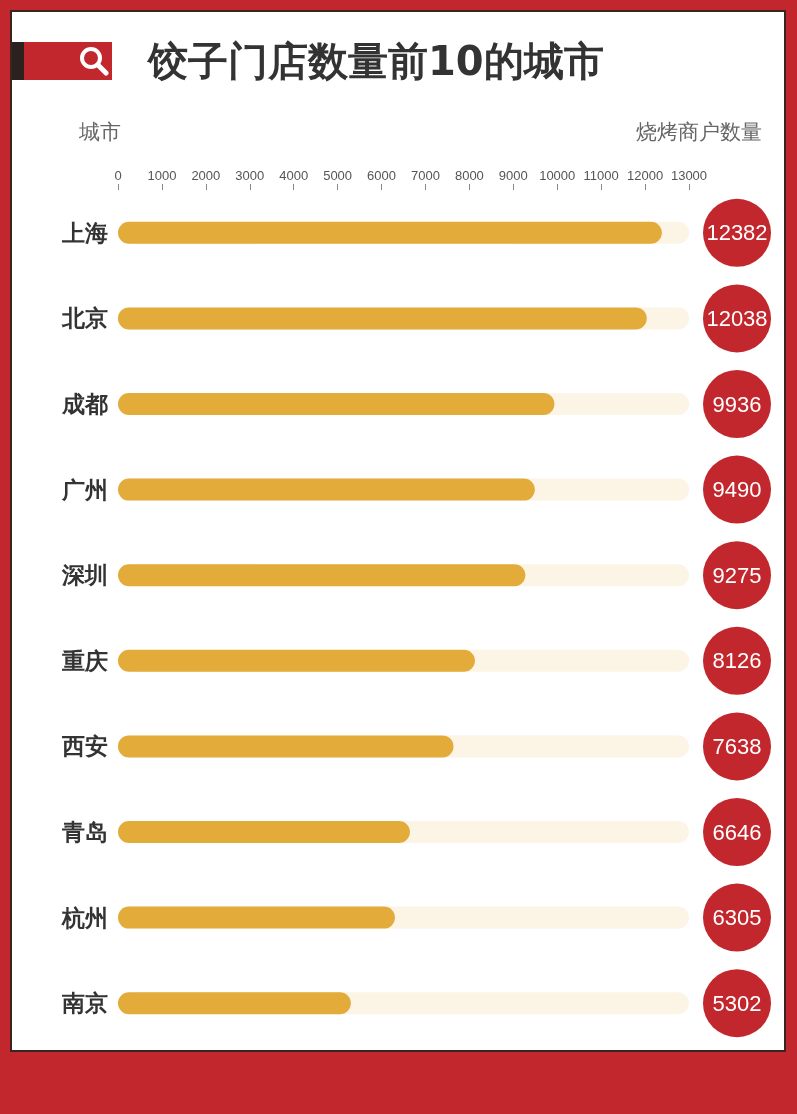 Image resolution: width=797 pixels, height=1114 pixels. Describe the element at coordinates (737, 661) in the screenshot. I see `data-label: 8126` at that location.